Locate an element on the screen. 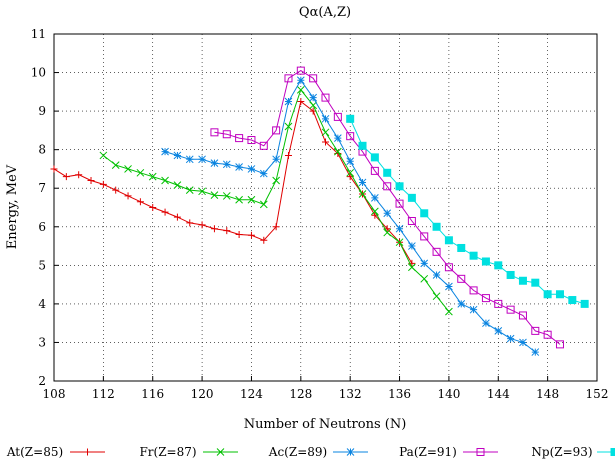 The height and width of the screenshot is (465, 615). legend-item: Fr(Z=87) is located at coordinates (188, 452).